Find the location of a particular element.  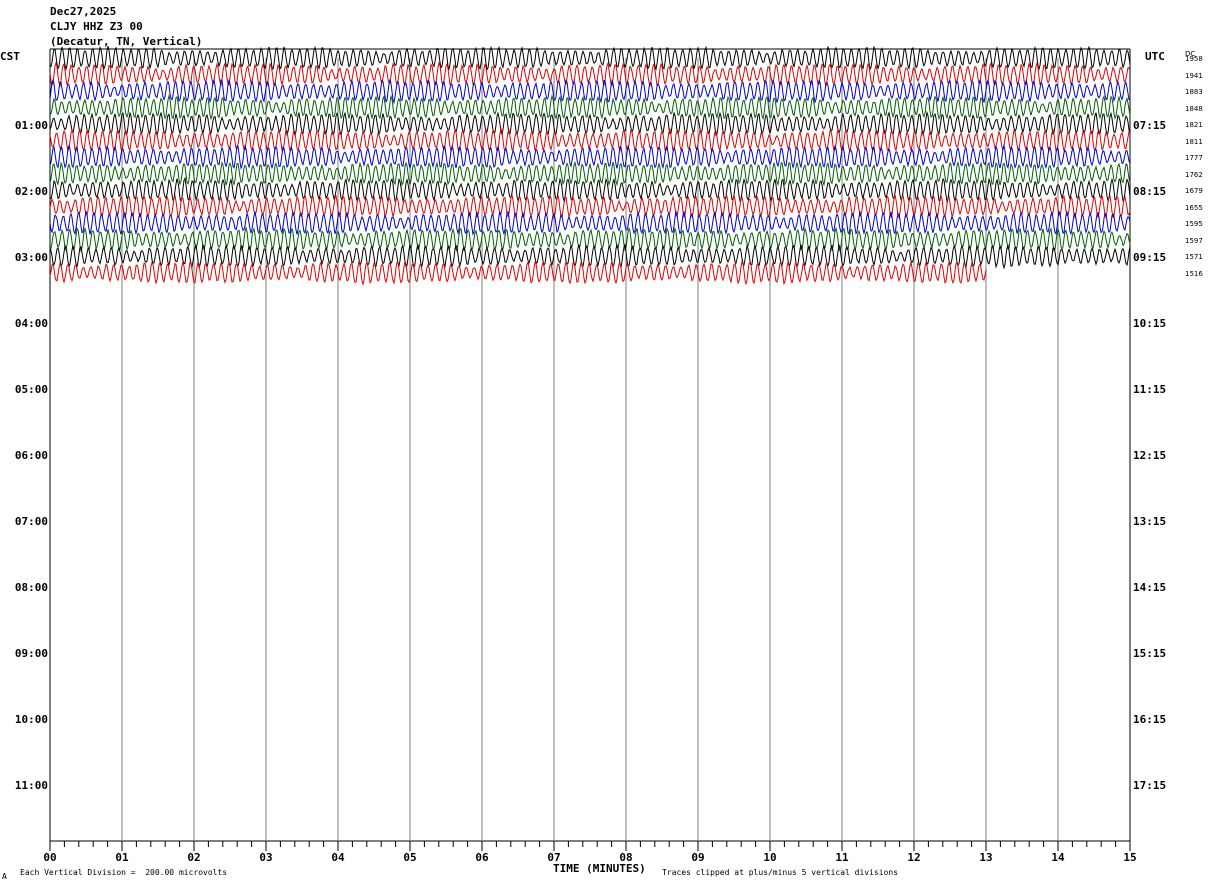

x-tick-label: 06 is located at coordinates (482, 857).